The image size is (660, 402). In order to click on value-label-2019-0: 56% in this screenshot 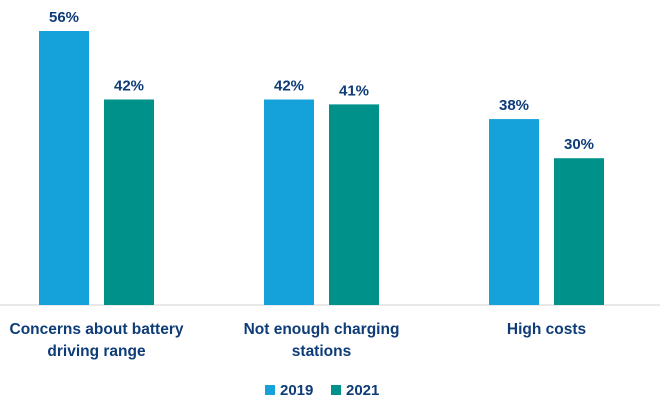, I will do `click(64, 17)`.